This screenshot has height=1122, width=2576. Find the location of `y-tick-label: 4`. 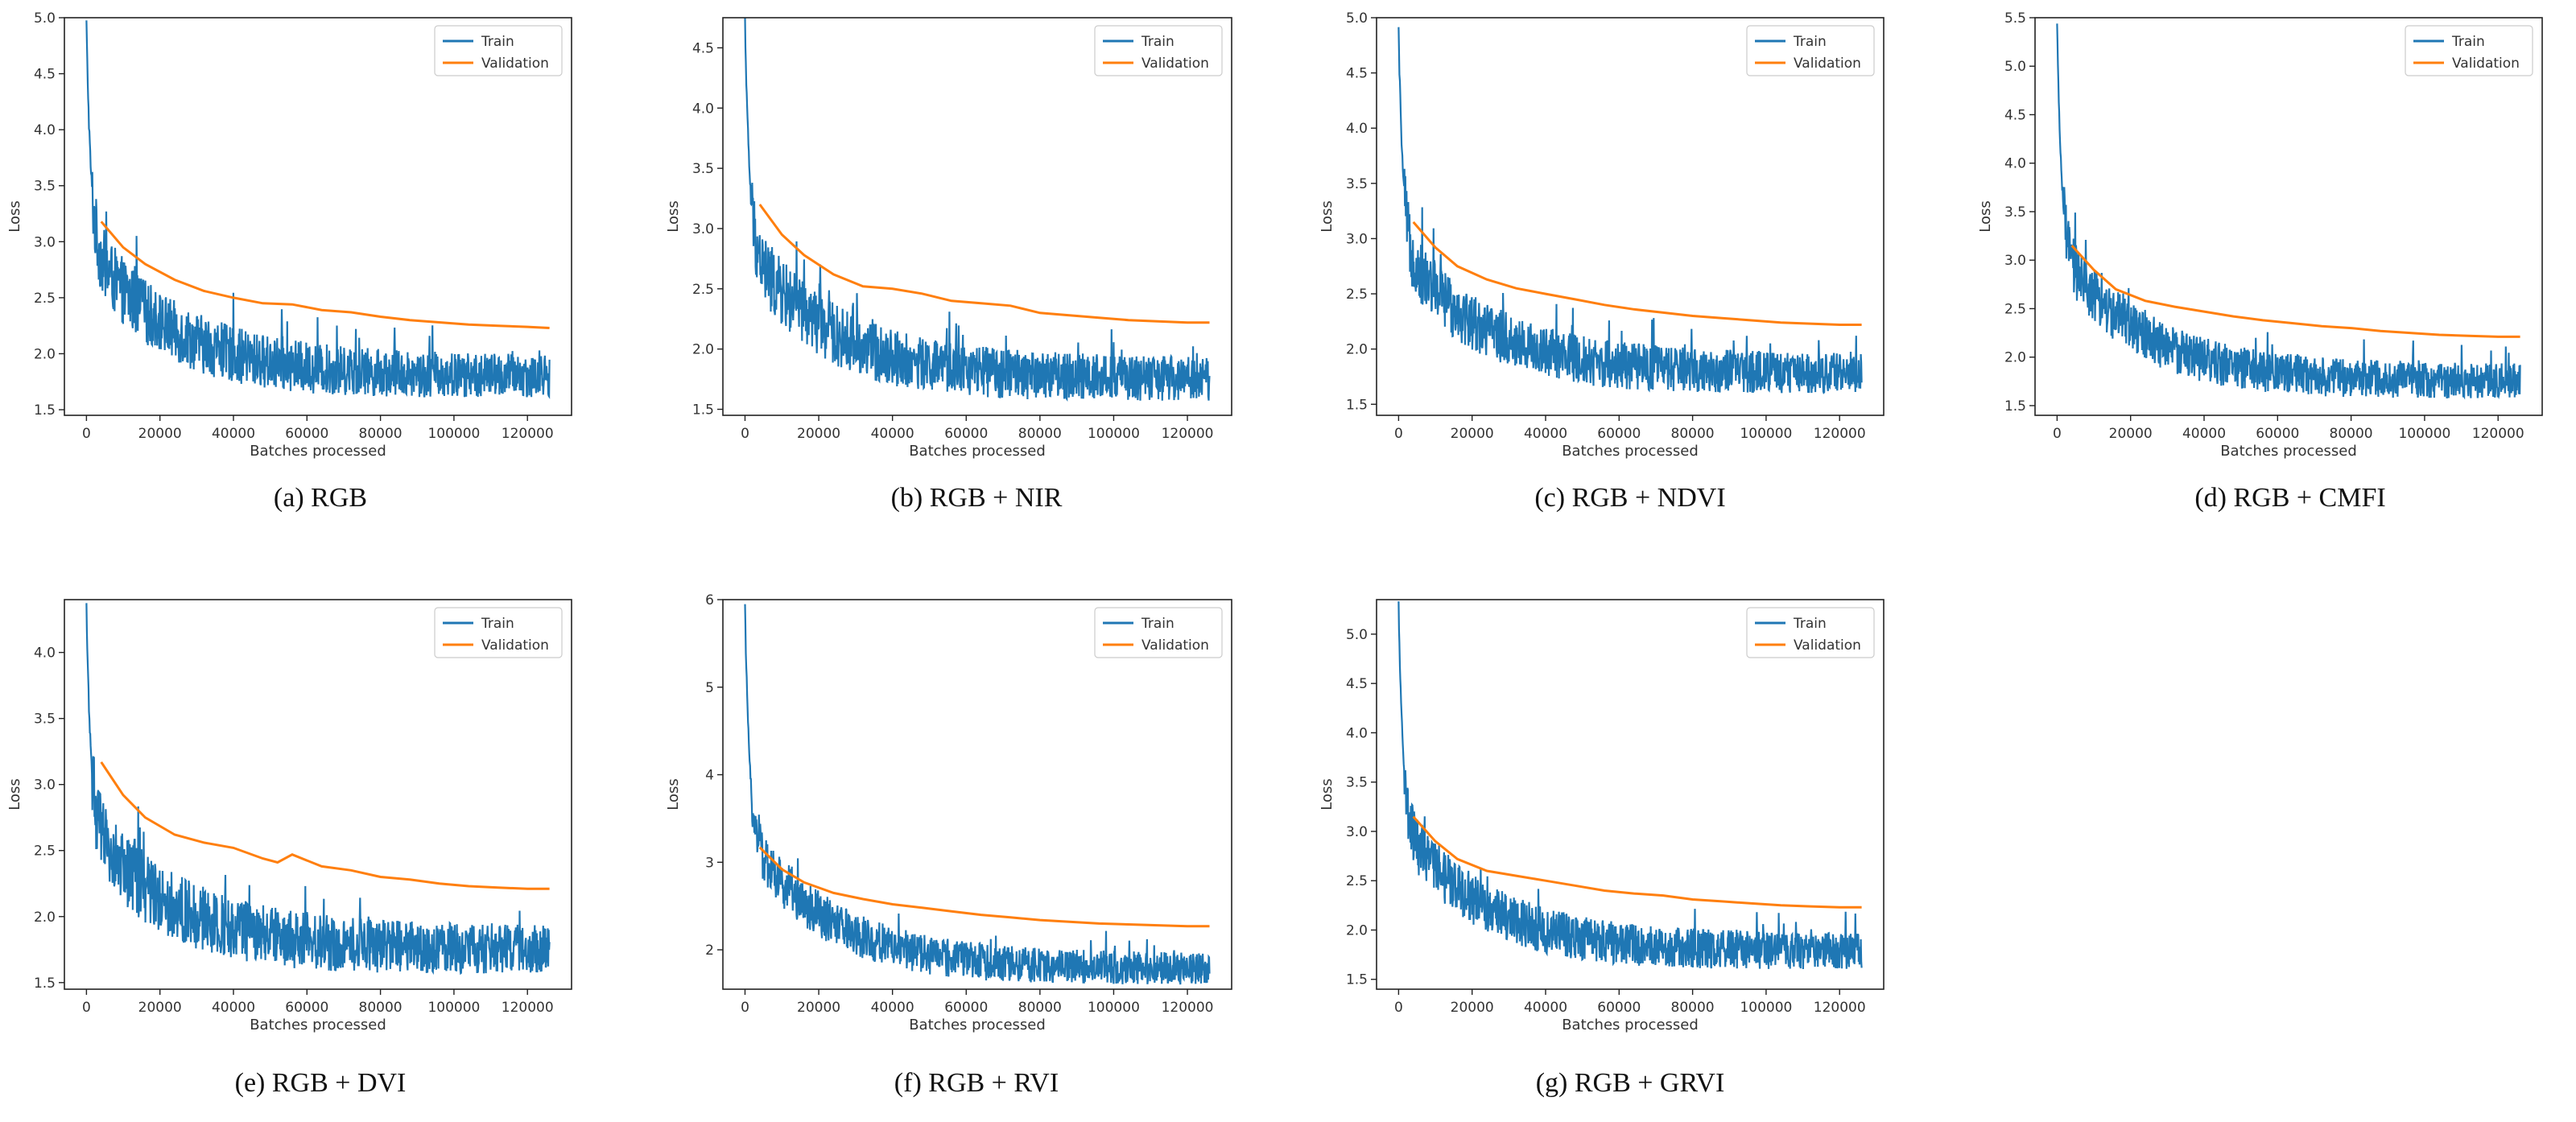

y-tick-label: 4 is located at coordinates (709, 776).